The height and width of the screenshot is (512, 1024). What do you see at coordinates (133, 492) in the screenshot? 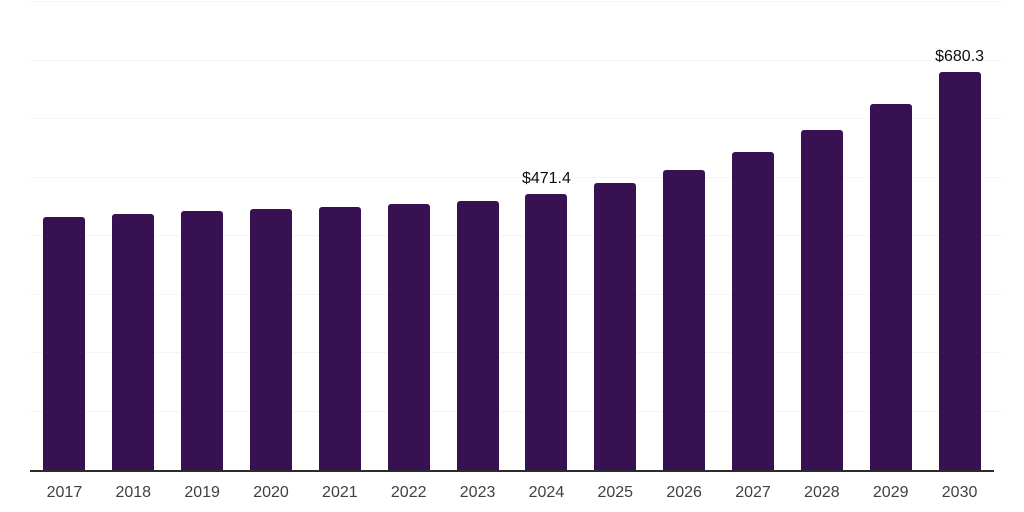
I see `x-tick-label-2018: 2018` at bounding box center [133, 492].